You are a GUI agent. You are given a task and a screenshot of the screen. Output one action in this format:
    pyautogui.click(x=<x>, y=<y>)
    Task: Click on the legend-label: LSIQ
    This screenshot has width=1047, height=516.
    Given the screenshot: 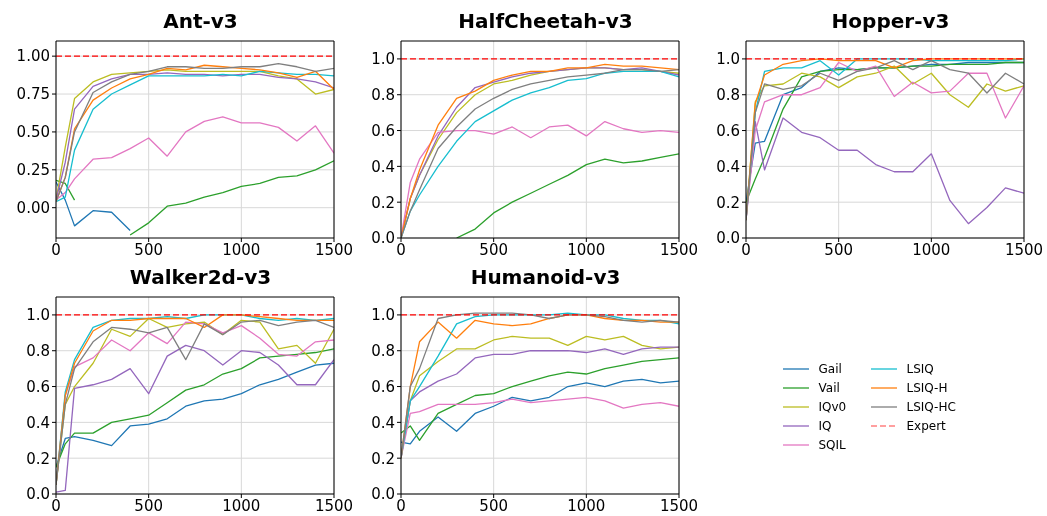 What is the action you would take?
    pyautogui.click(x=920, y=369)
    